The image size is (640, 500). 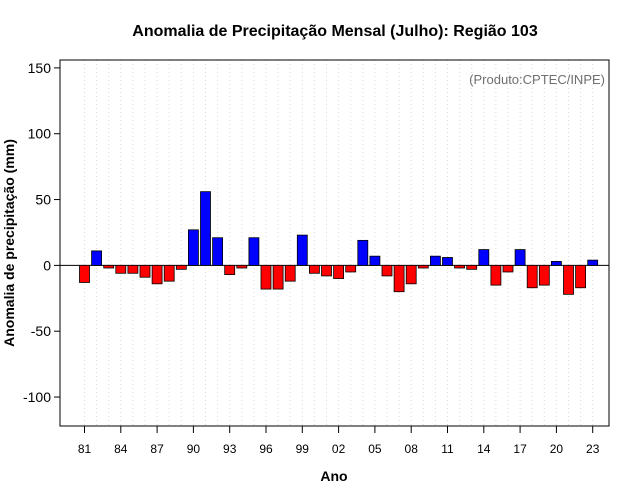 I want to click on x-tick-label: 93, so click(x=230, y=449).